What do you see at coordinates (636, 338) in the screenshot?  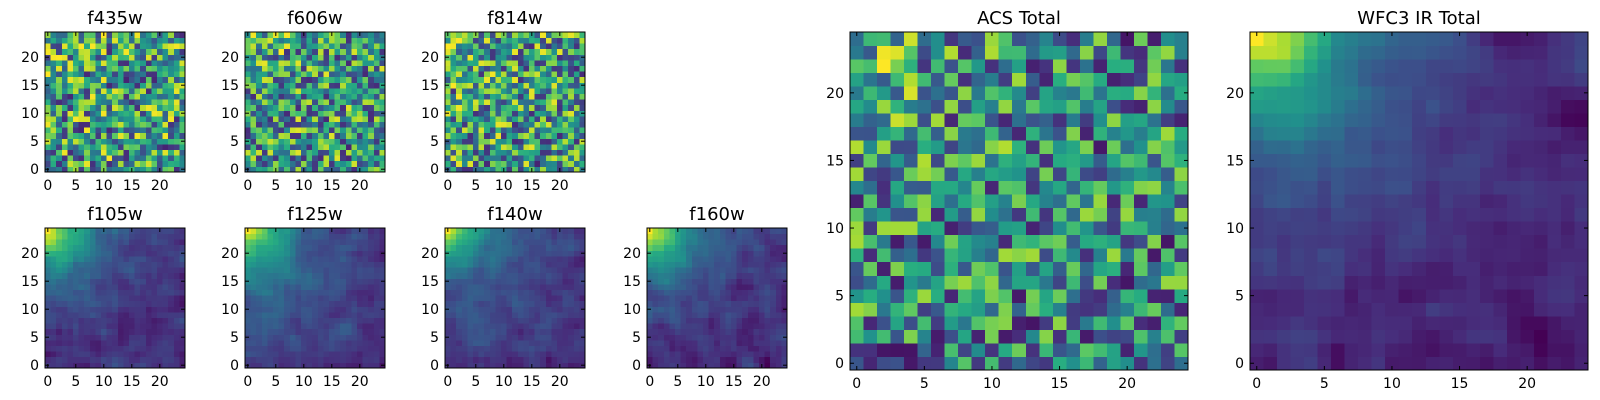 I see `y-tick-label: 5` at bounding box center [636, 338].